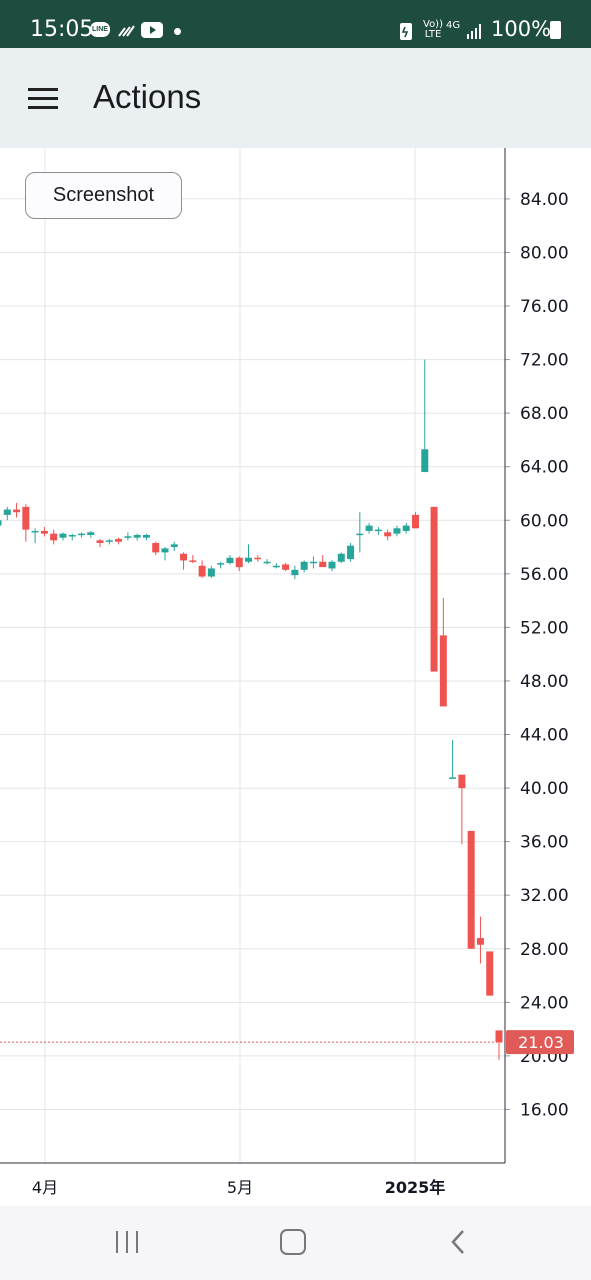 This screenshot has width=591, height=1280. I want to click on y-tick-label: 84.00, so click(544, 200).